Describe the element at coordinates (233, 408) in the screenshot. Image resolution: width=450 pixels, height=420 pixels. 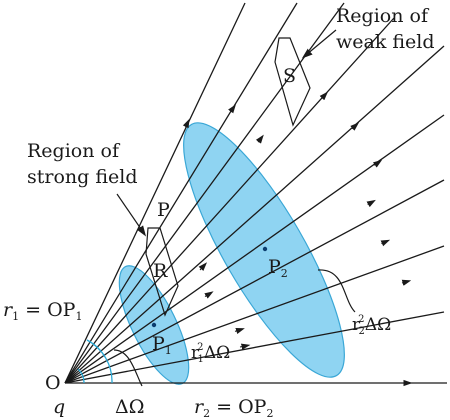
I see `r2-equation: r2 = OP2` at that location.